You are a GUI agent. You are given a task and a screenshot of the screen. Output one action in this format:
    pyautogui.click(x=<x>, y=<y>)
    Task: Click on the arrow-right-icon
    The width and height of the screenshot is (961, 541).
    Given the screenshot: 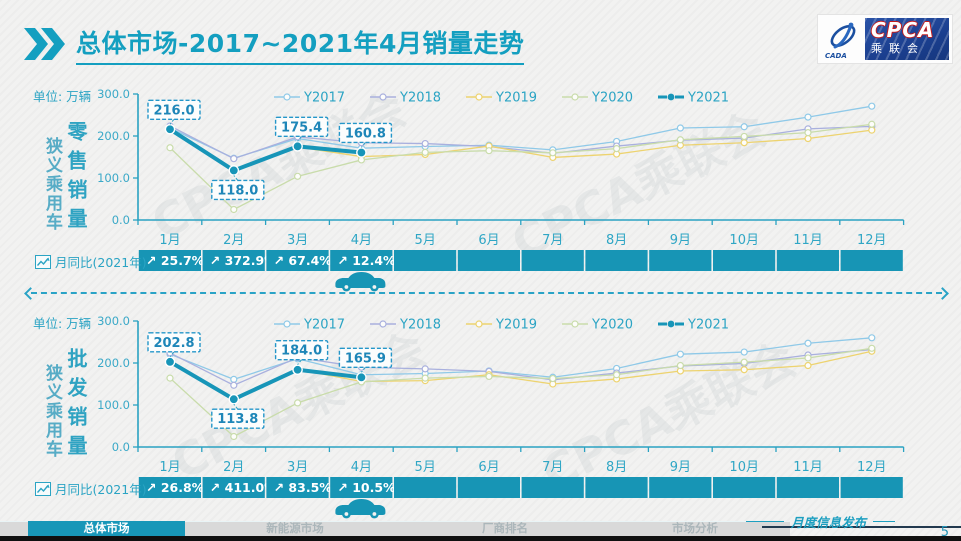 What is the action you would take?
    pyautogui.click(x=942, y=293)
    